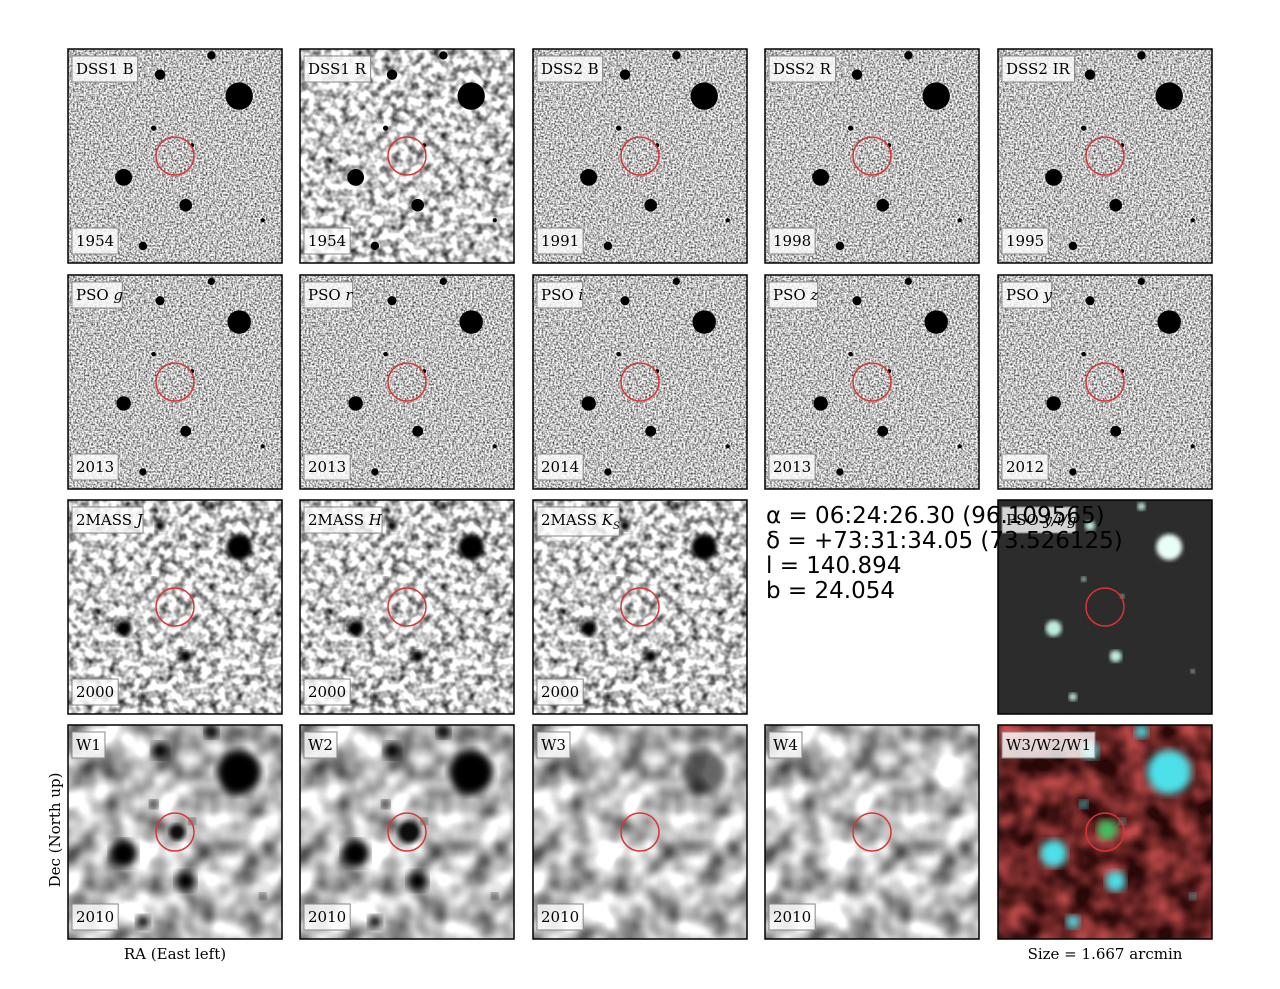  I want to click on coordinate-line: l = 140.894, so click(833, 566).